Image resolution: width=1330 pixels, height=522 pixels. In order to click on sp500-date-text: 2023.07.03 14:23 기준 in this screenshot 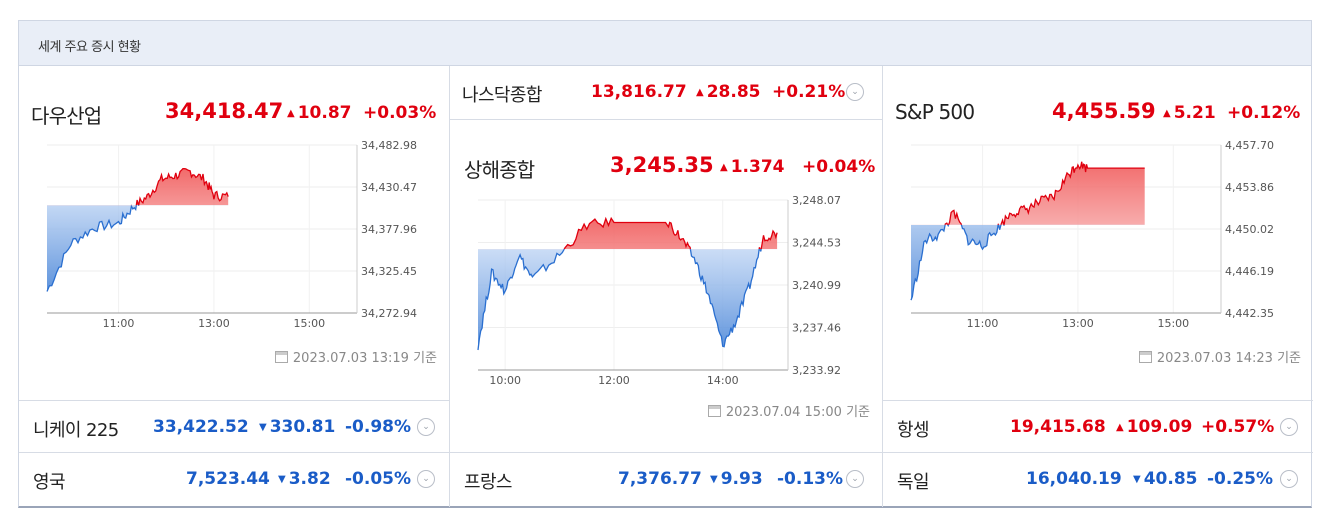, I will do `click(1228, 358)`.